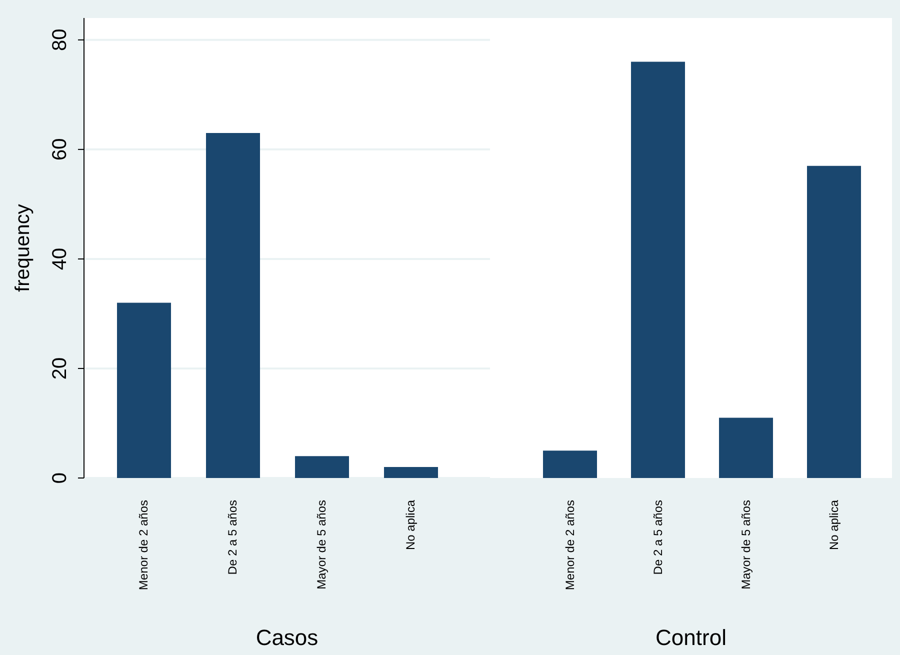  Describe the element at coordinates (60, 368) in the screenshot. I see `y-tick-label: 20` at that location.